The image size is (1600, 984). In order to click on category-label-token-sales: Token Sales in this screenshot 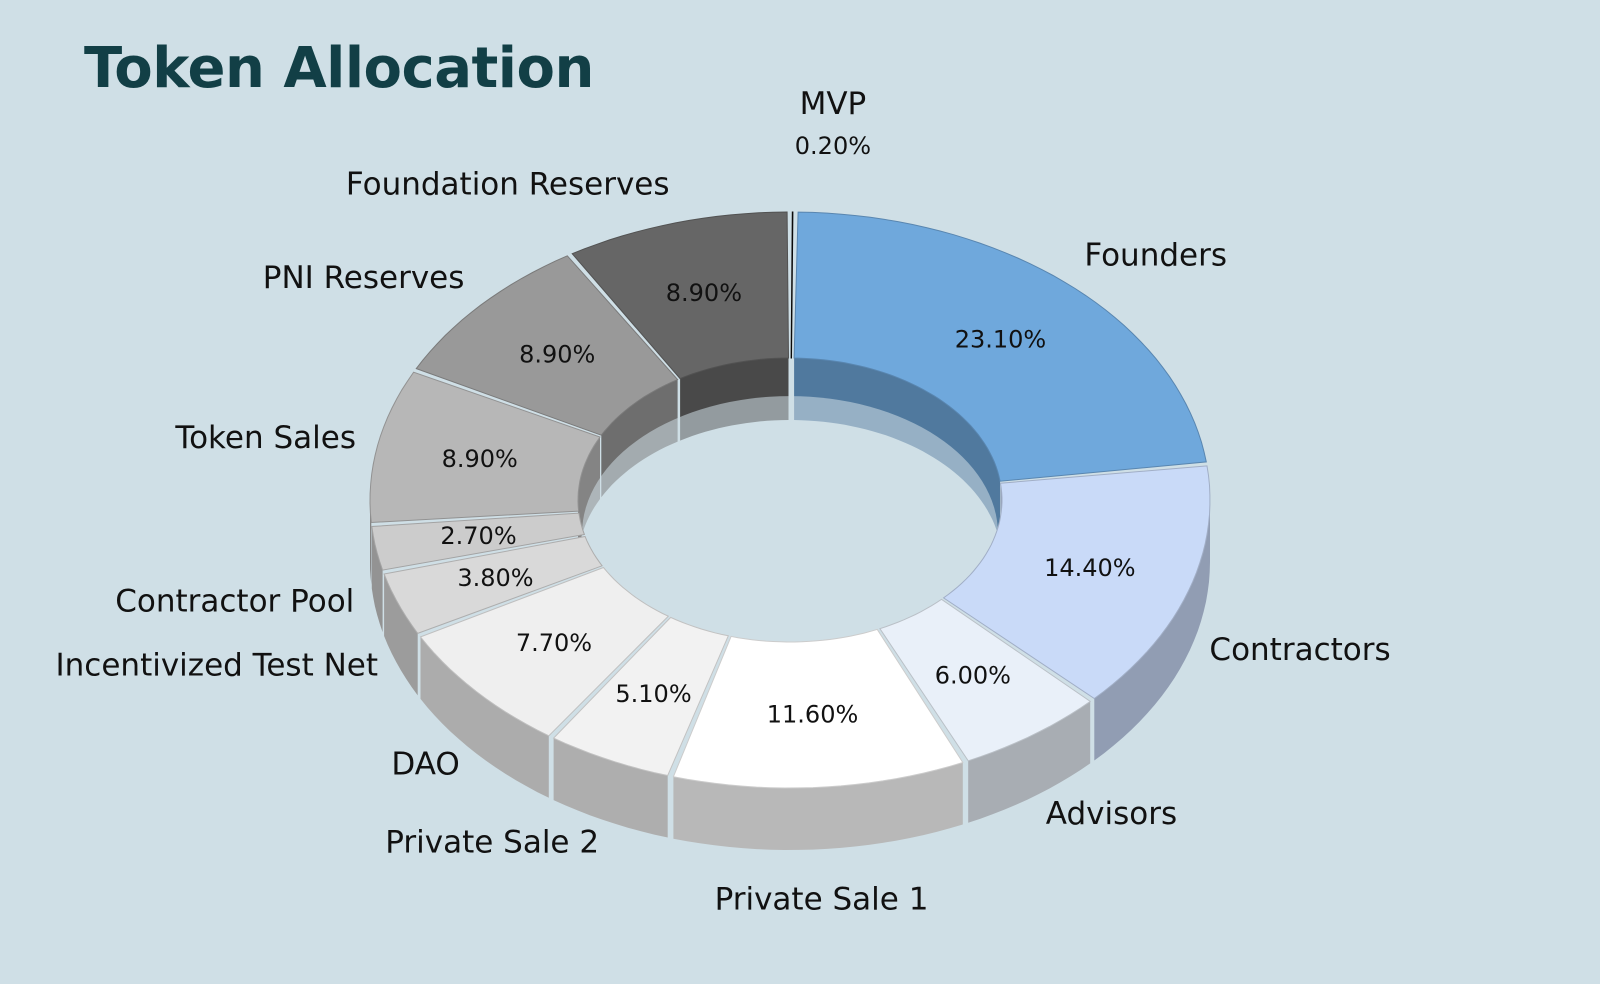, I will do `click(265, 438)`.